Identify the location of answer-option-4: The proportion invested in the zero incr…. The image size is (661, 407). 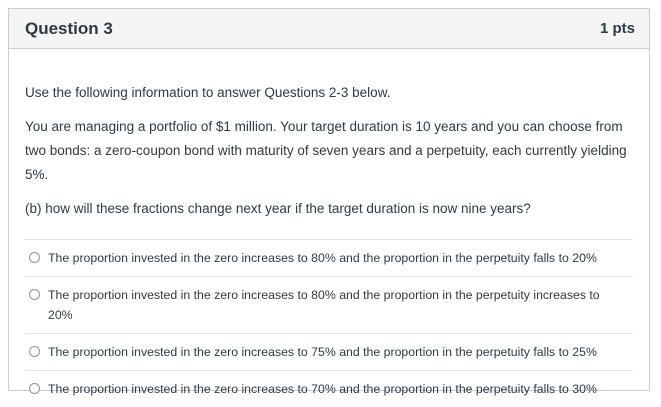
(329, 389).